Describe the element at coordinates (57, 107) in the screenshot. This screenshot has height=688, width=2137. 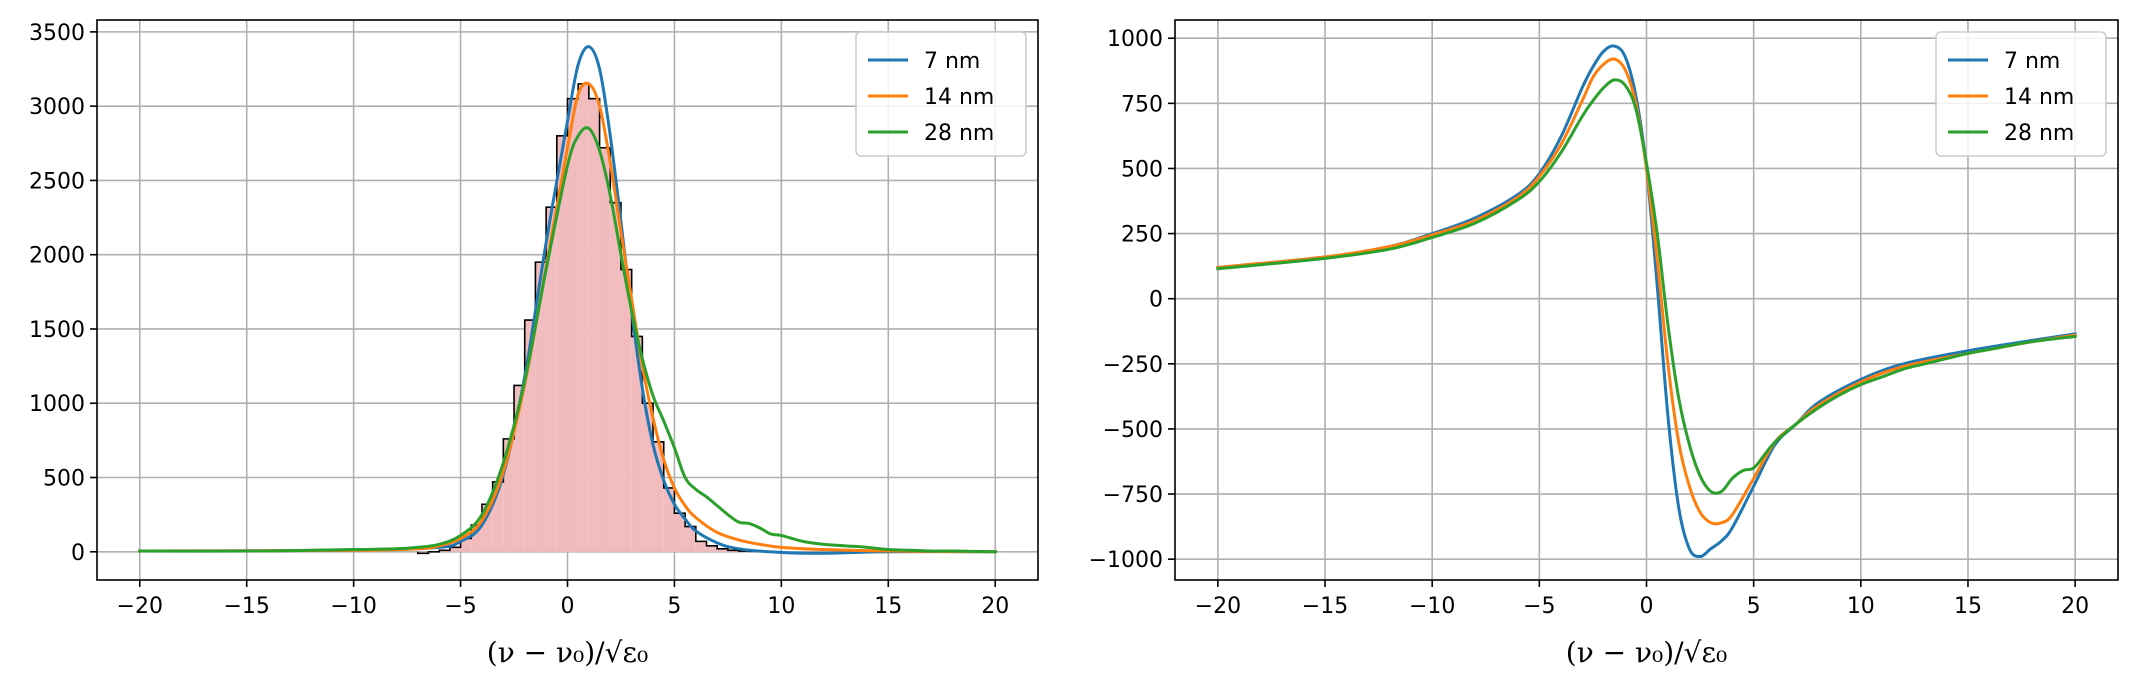
I see `y-tick-label: 3000` at that location.